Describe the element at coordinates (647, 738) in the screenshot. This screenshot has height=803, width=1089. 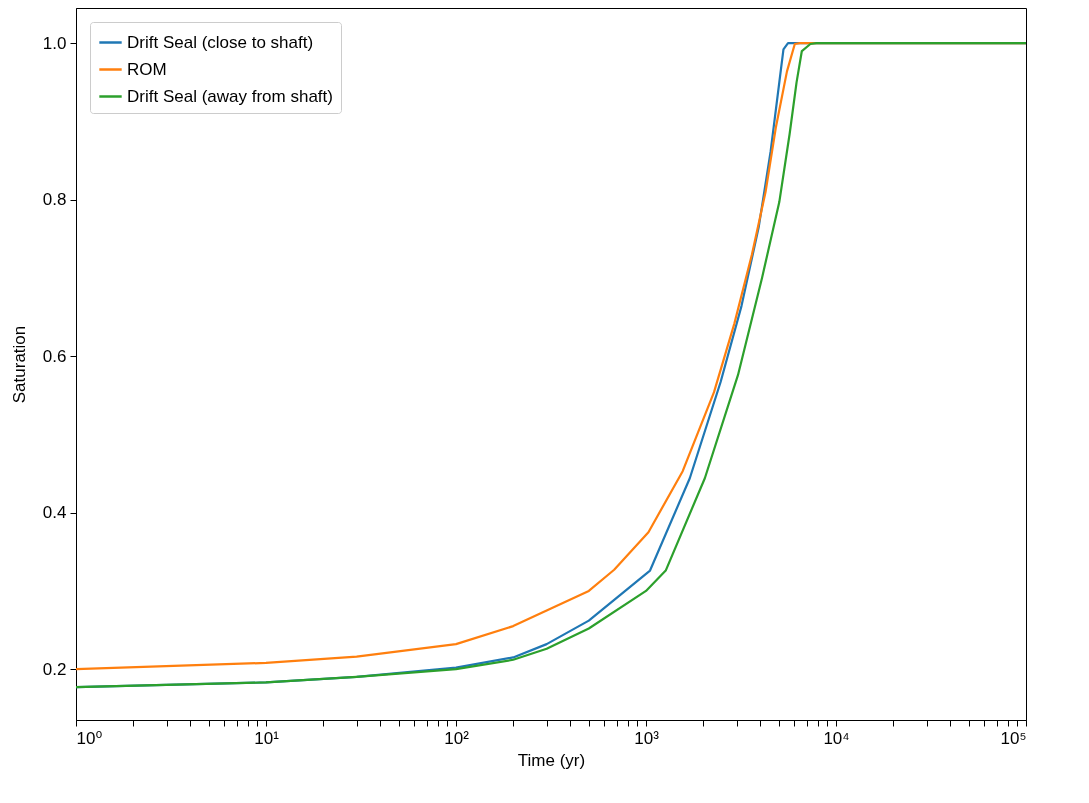
I see `x-tick-label: 10³` at that location.